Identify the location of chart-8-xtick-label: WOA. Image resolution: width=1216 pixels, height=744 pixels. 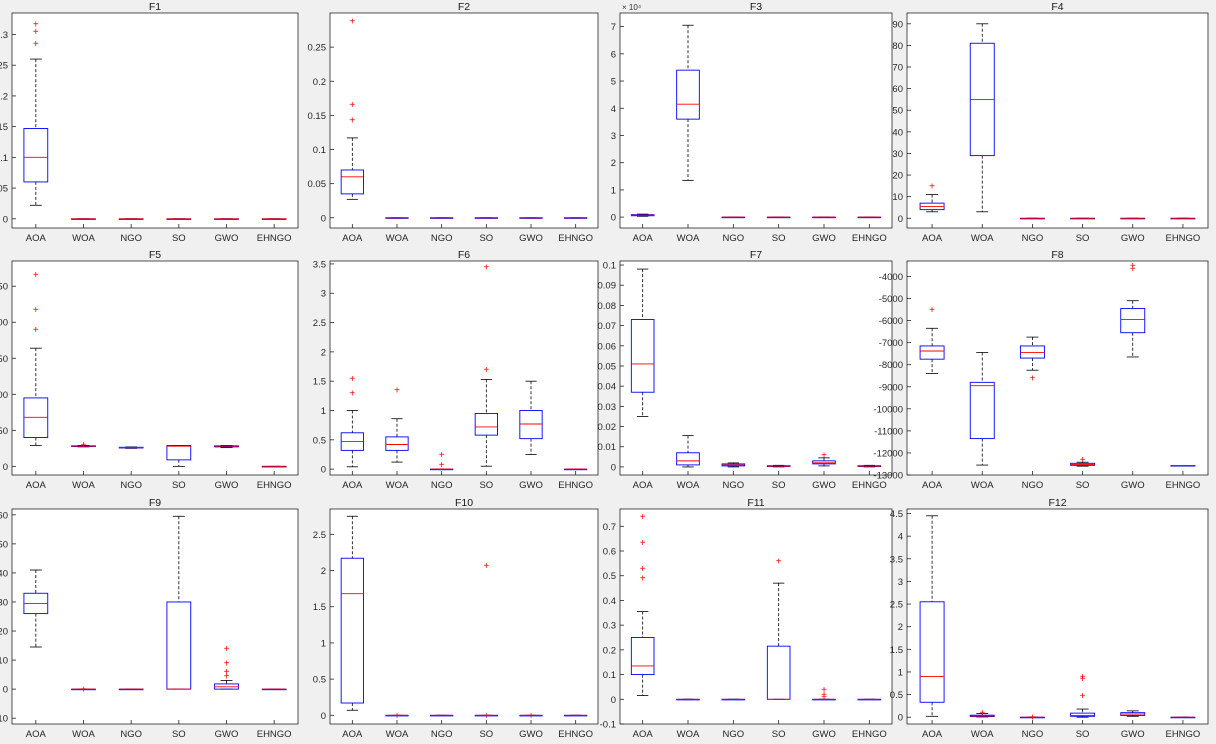
(982, 485).